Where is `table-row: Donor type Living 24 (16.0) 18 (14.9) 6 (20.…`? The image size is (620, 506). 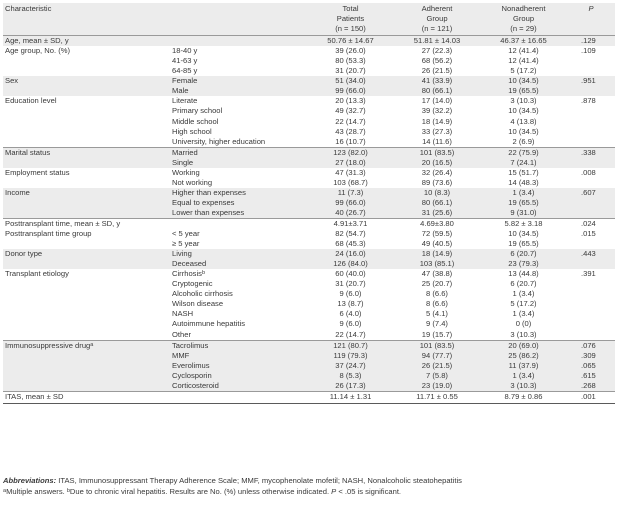
table-row: Donor type Living 24 (16.0) 18 (14.9) 6 (20.… is located at coordinates (309, 254).